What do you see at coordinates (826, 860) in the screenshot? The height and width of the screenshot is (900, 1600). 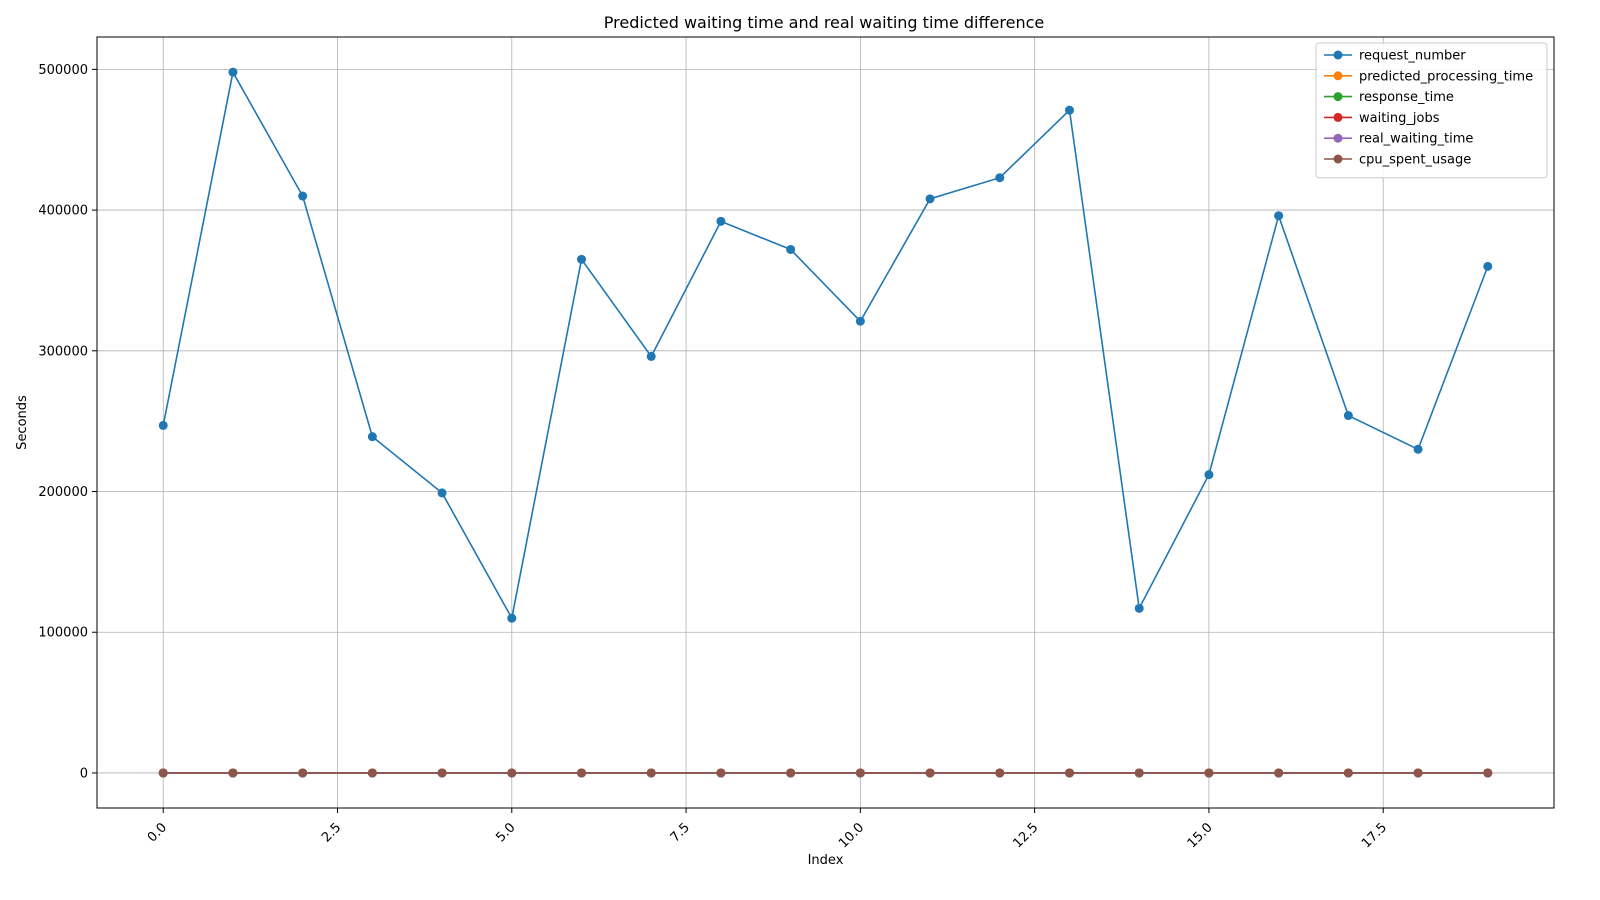 I see `x-axis-label: Index` at bounding box center [826, 860].